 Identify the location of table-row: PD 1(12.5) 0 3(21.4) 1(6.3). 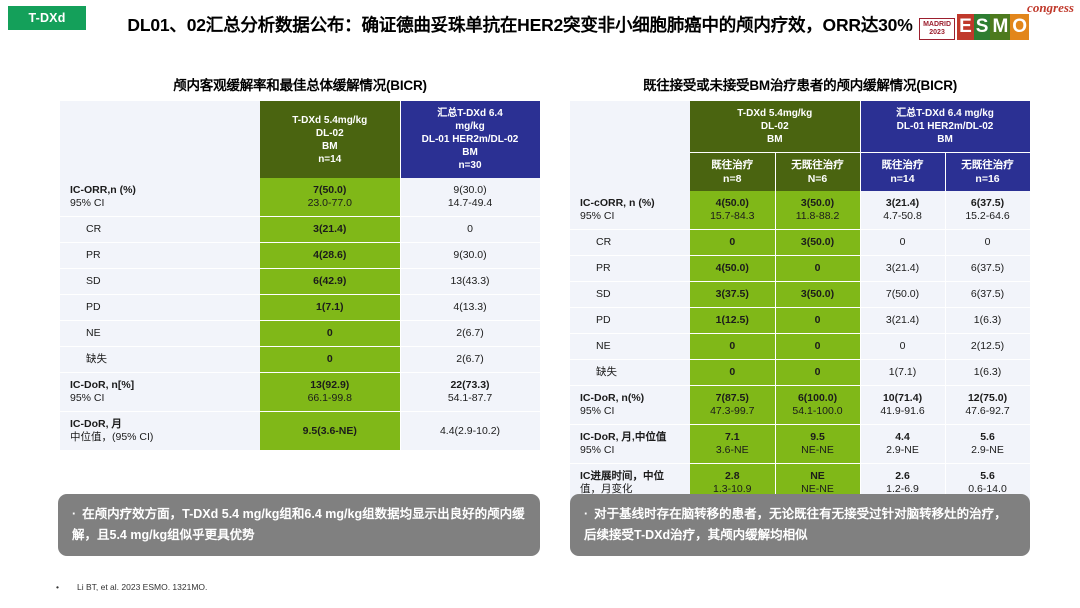
(800, 320).